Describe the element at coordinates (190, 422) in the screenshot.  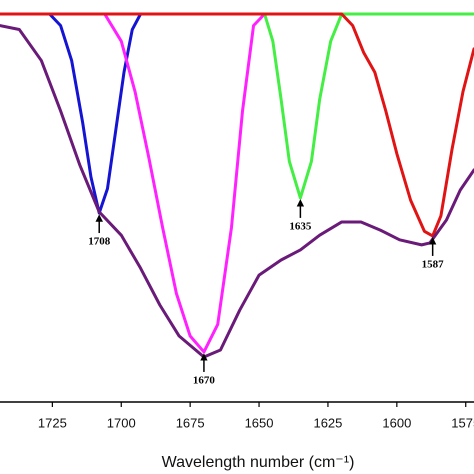
I see `x-tick-label: 1675` at that location.